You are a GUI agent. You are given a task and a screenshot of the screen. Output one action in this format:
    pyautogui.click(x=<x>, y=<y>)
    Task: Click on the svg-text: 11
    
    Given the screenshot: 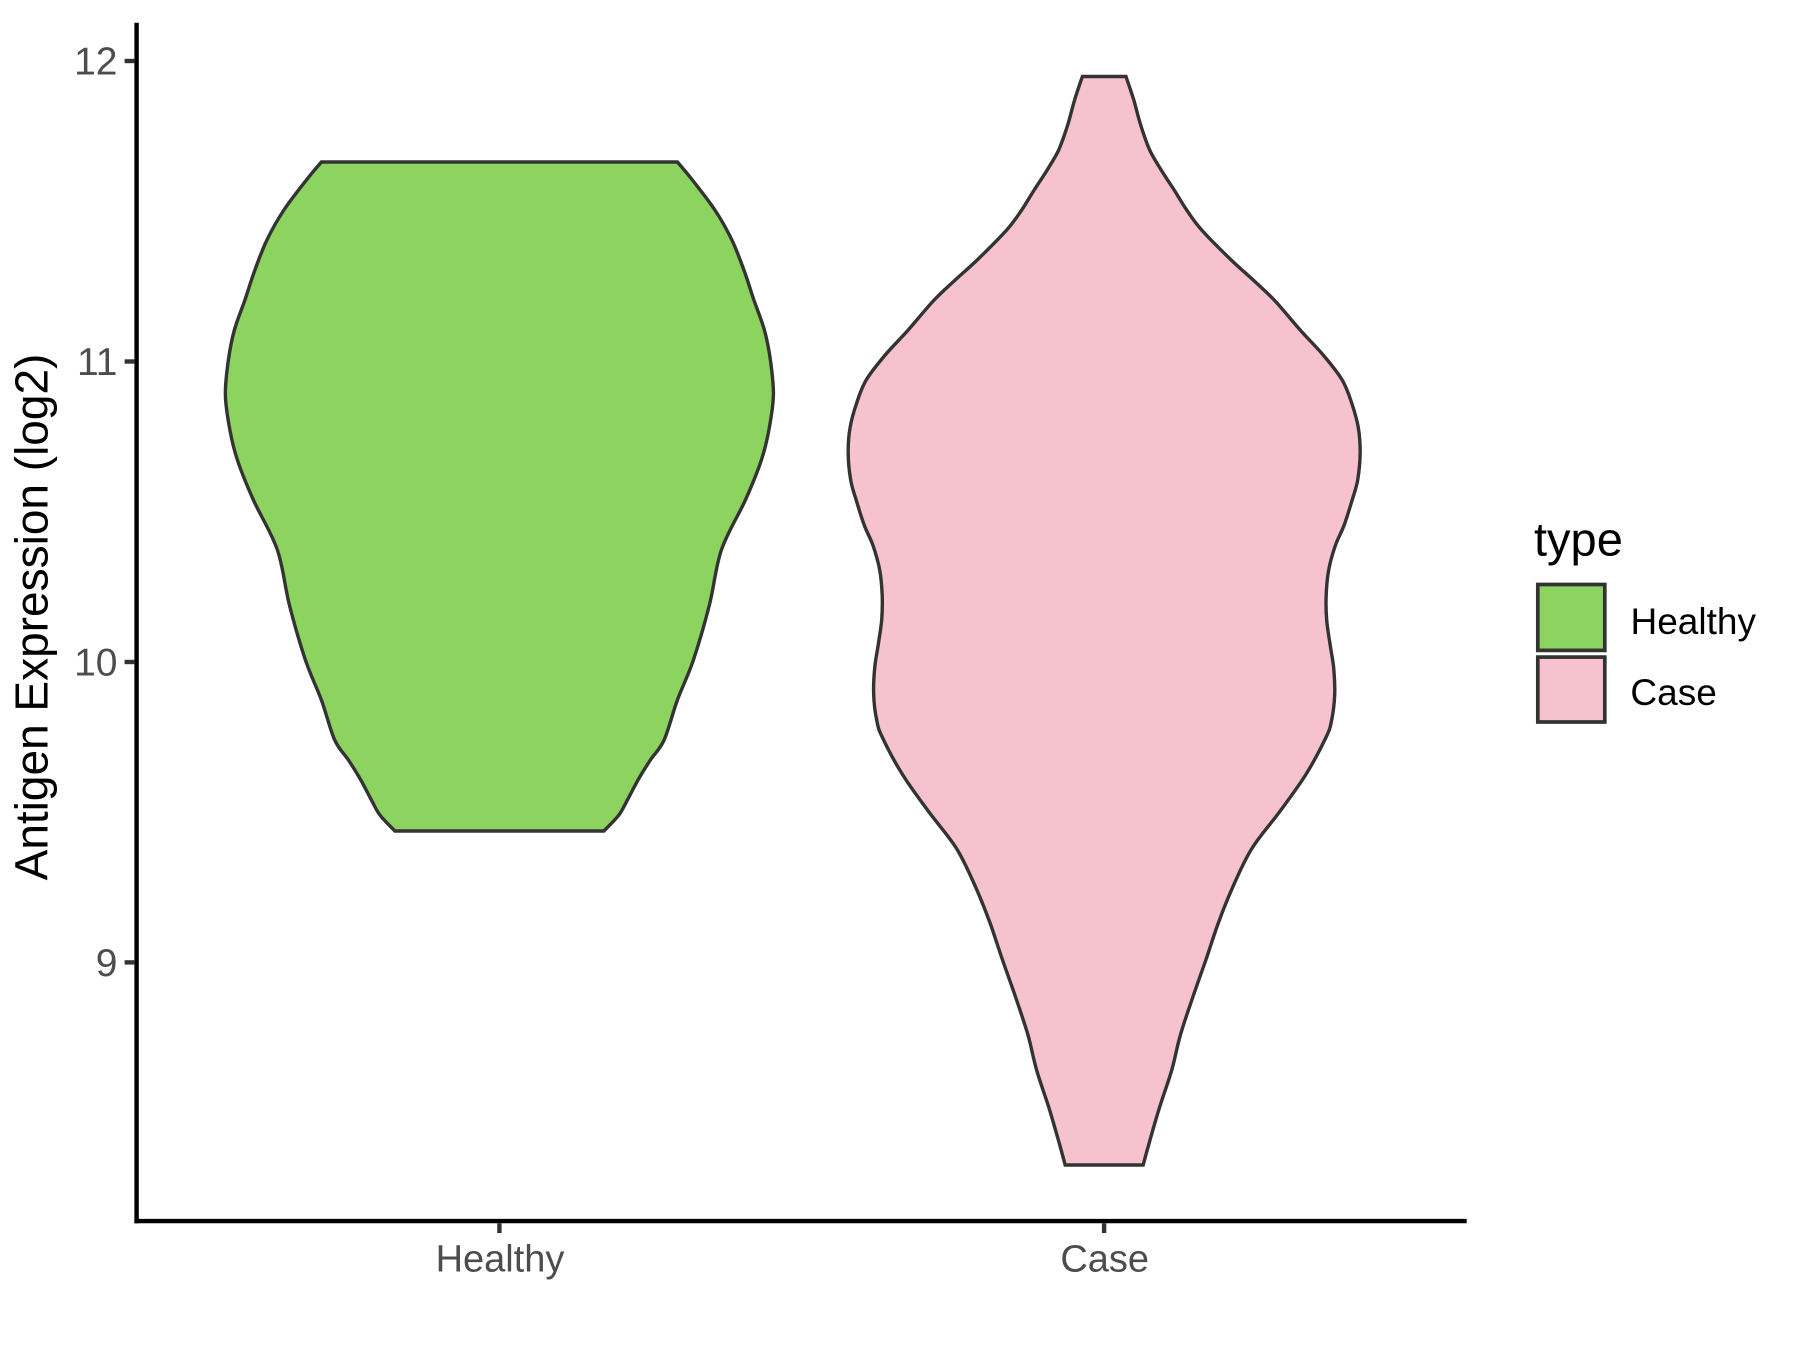 What is the action you would take?
    pyautogui.click(x=97, y=362)
    